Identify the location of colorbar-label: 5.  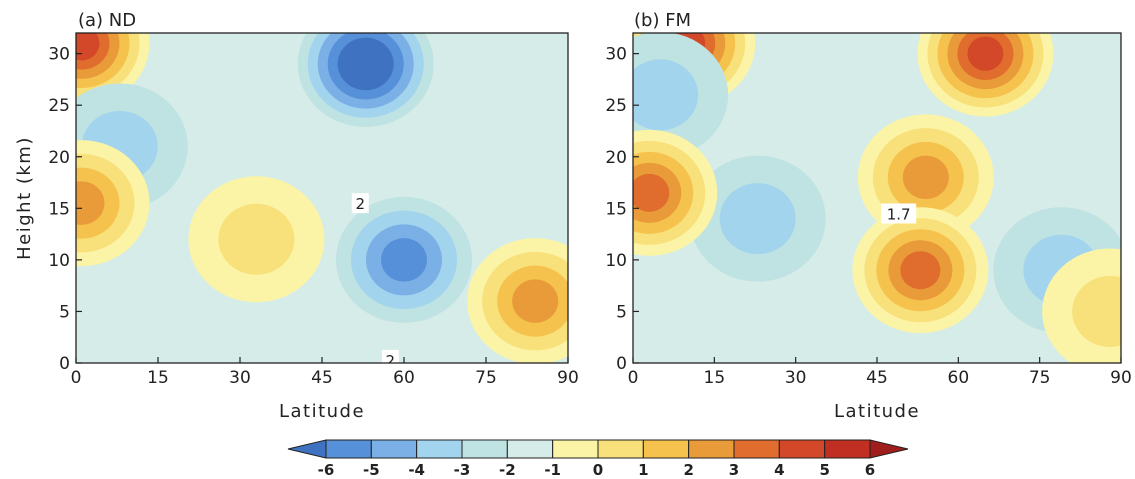
(824, 470).